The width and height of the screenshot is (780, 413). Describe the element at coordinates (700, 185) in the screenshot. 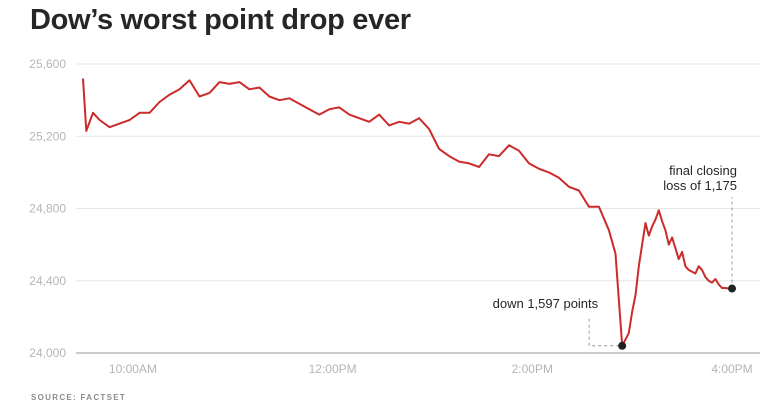

I see `annotation-close-label-line2: loss of 1,175` at that location.